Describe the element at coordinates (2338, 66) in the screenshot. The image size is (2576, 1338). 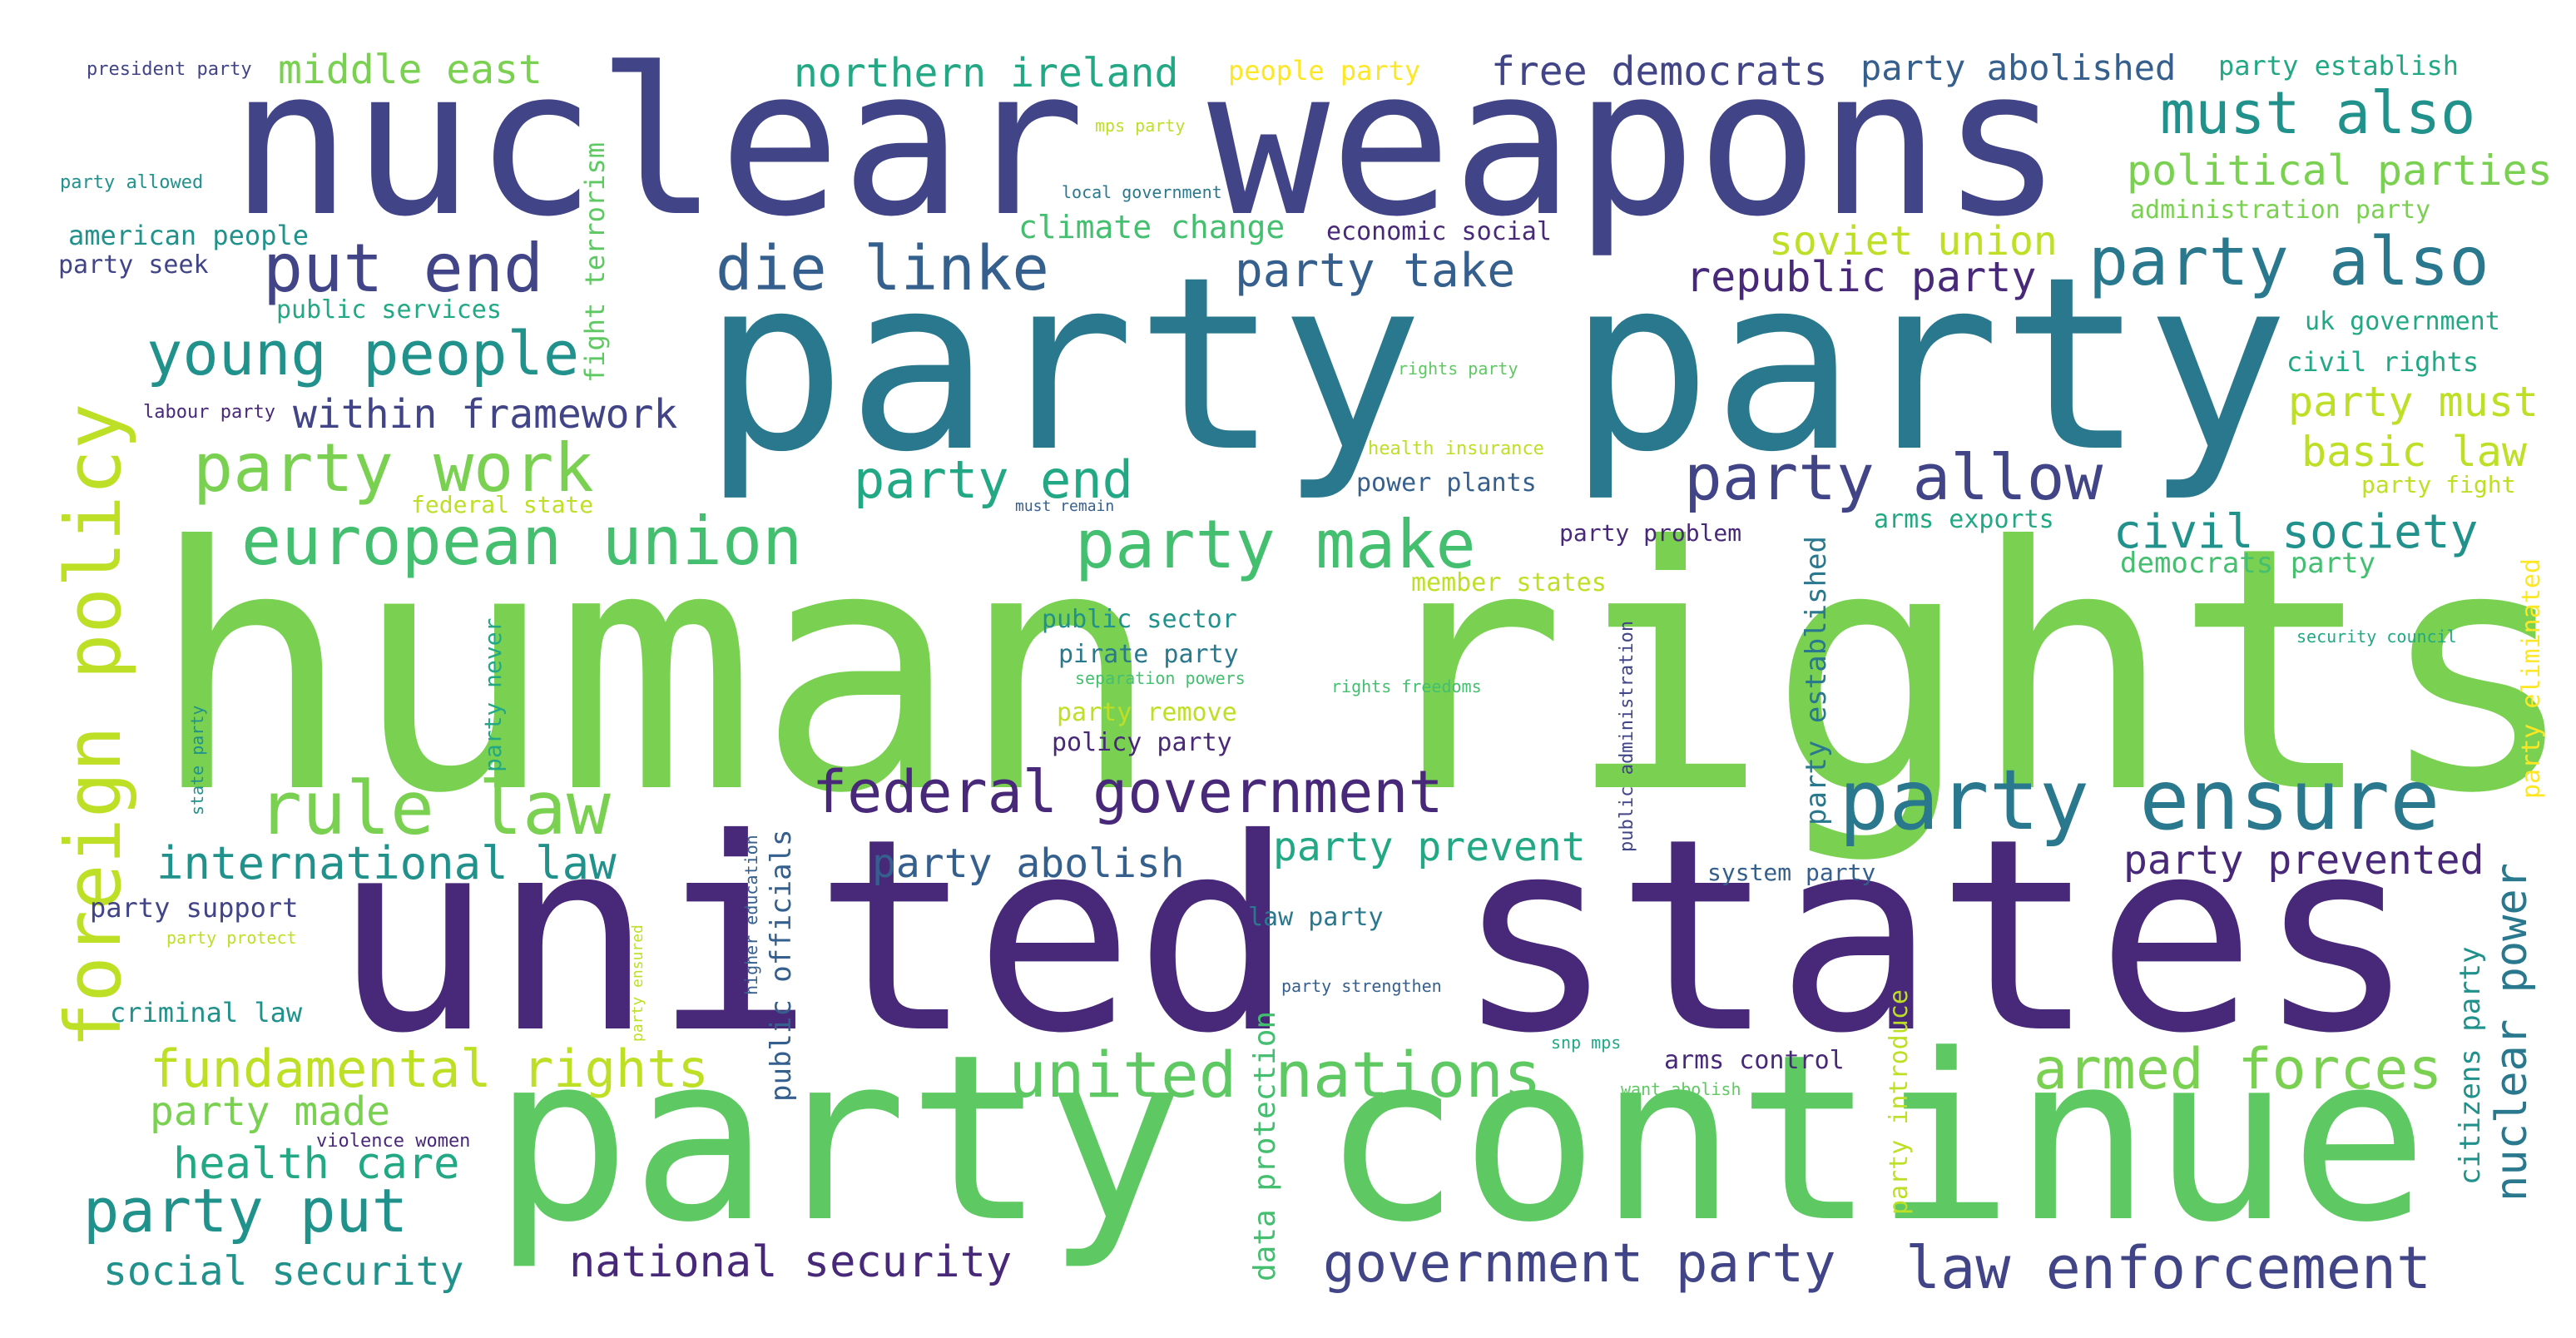
I see `word-party-establish: party establish` at that location.